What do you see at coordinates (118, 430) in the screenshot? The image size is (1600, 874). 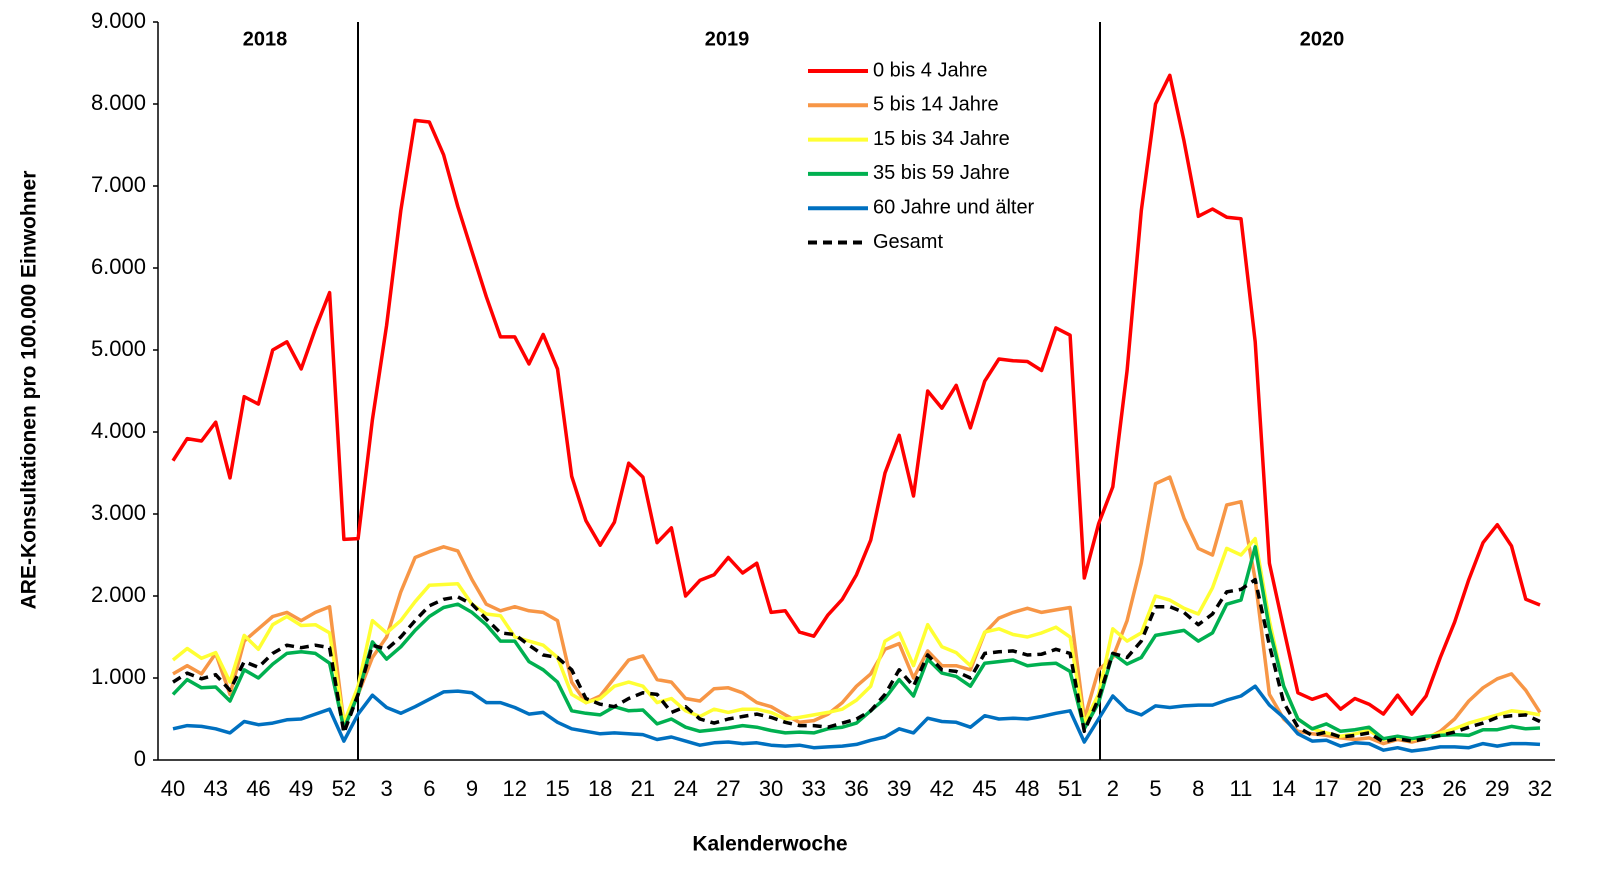 I see `y-tick-label: 4.000` at bounding box center [118, 430].